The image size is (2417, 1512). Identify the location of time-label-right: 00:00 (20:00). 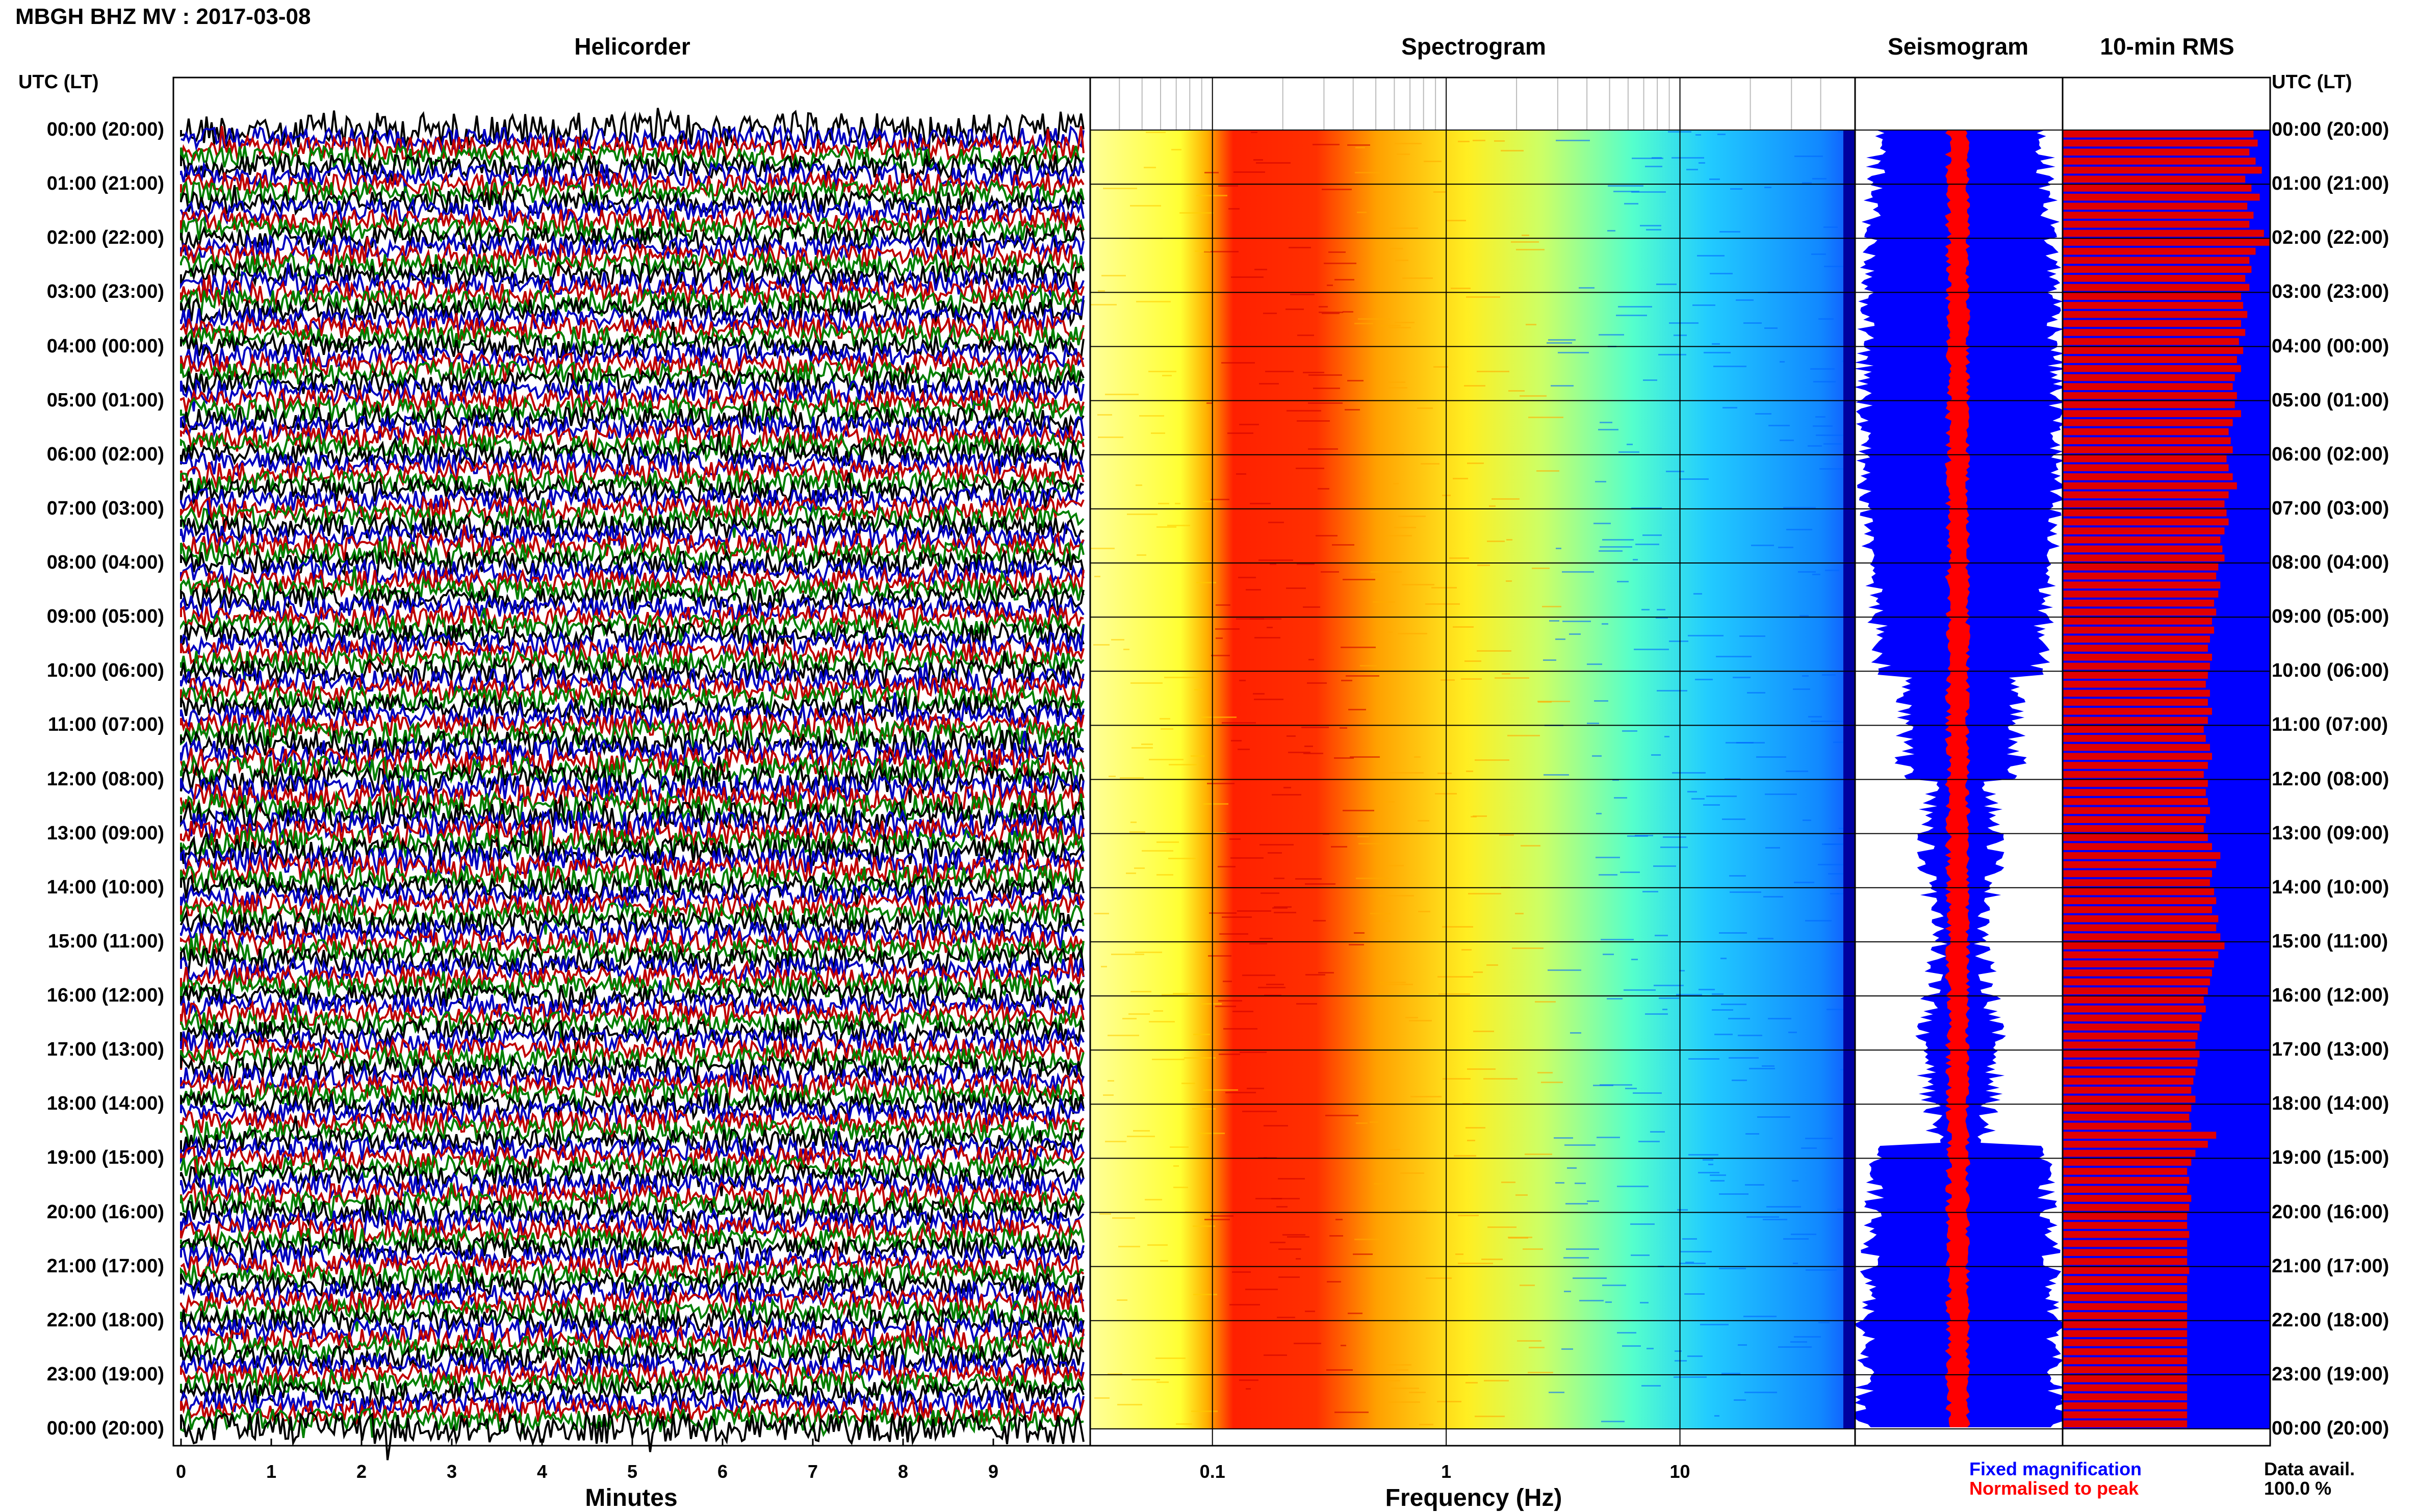
(2330, 1428).